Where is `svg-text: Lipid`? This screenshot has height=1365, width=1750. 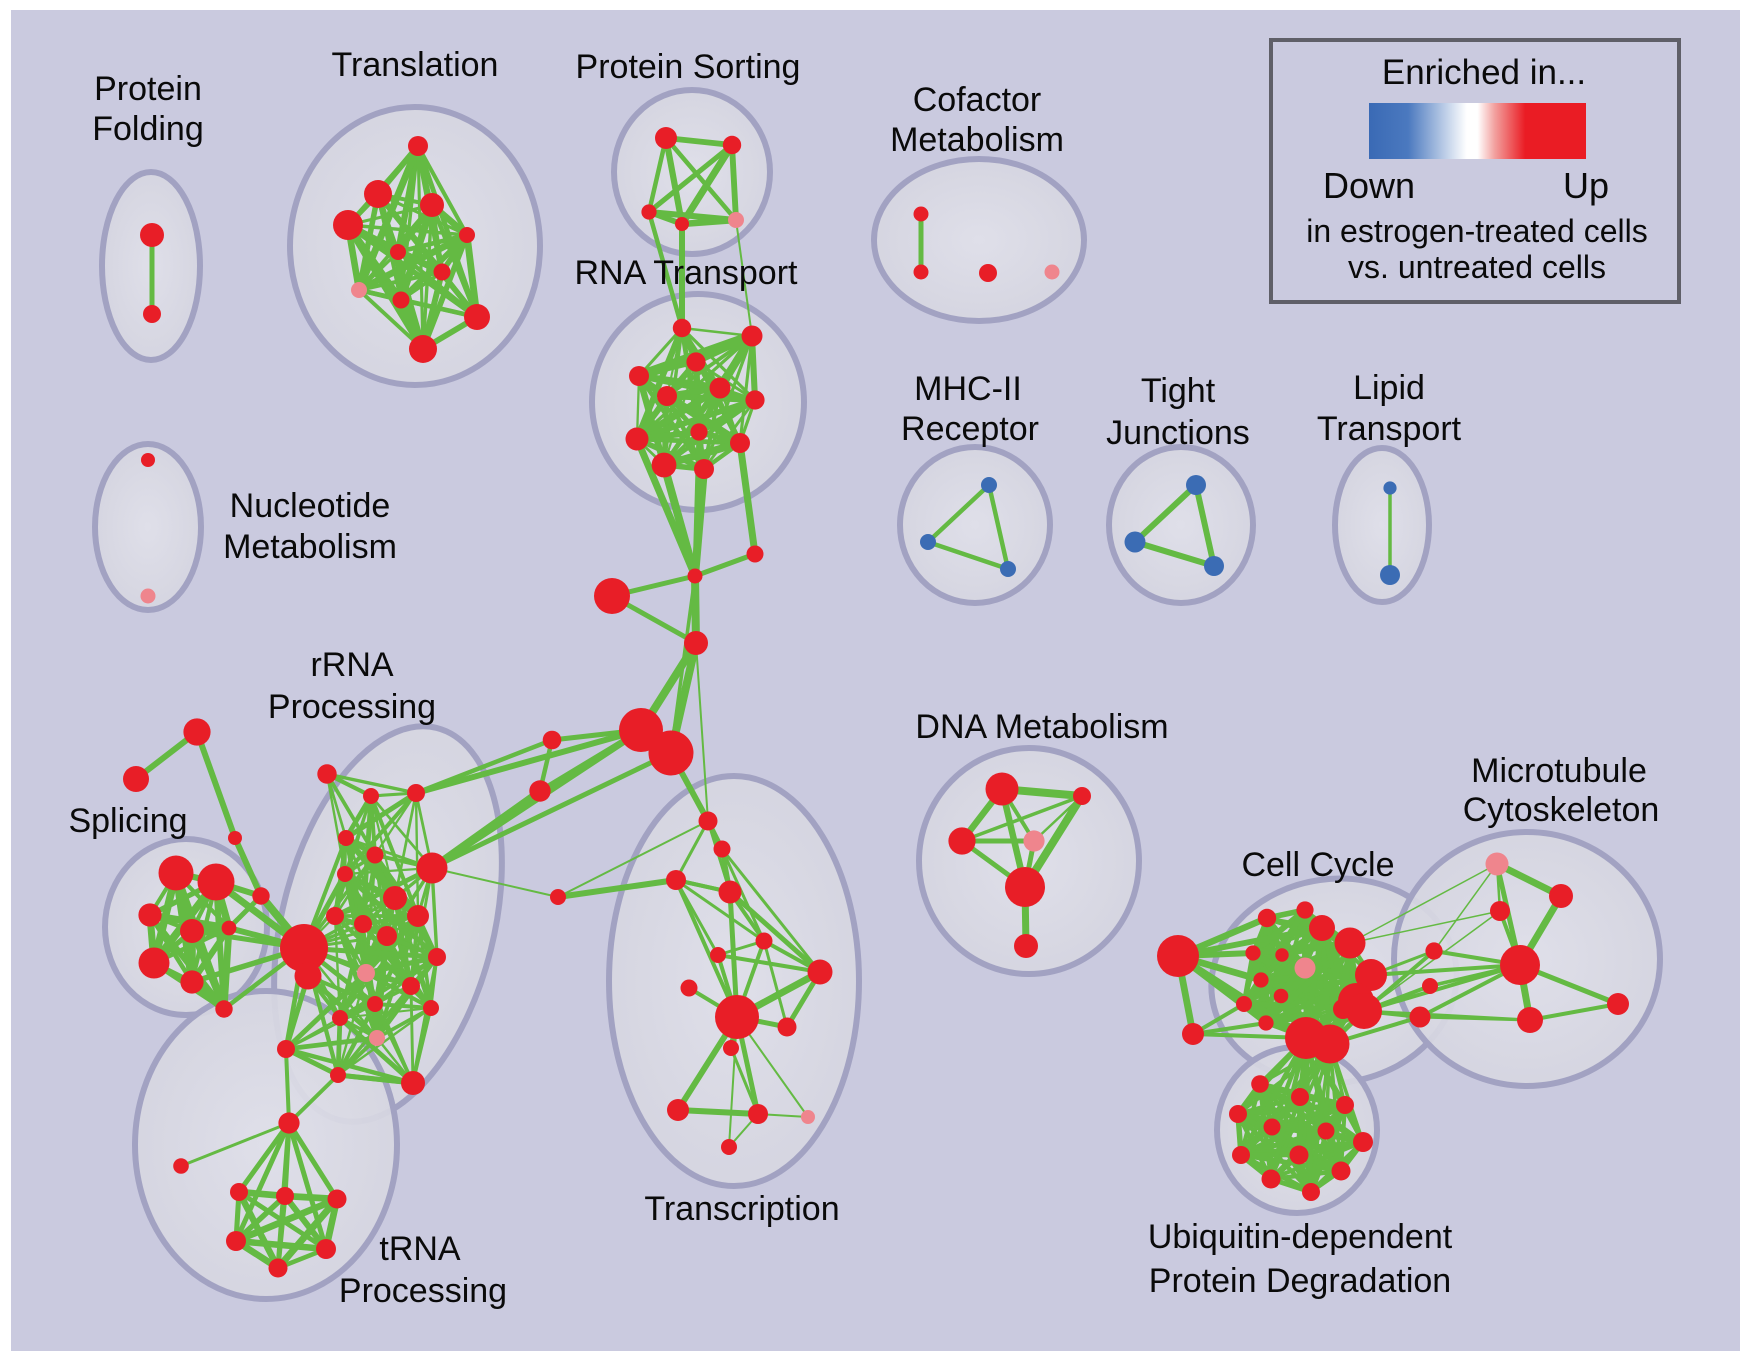
svg-text: Lipid is located at coordinates (1389, 388).